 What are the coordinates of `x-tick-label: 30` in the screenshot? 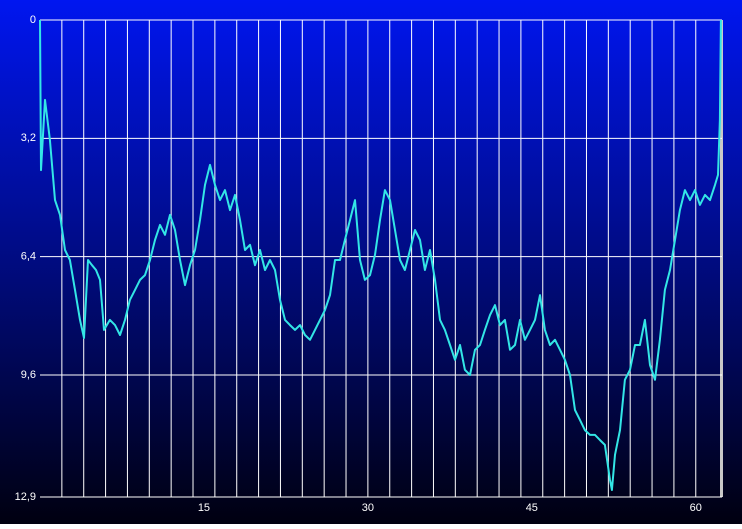 It's located at (368, 508).